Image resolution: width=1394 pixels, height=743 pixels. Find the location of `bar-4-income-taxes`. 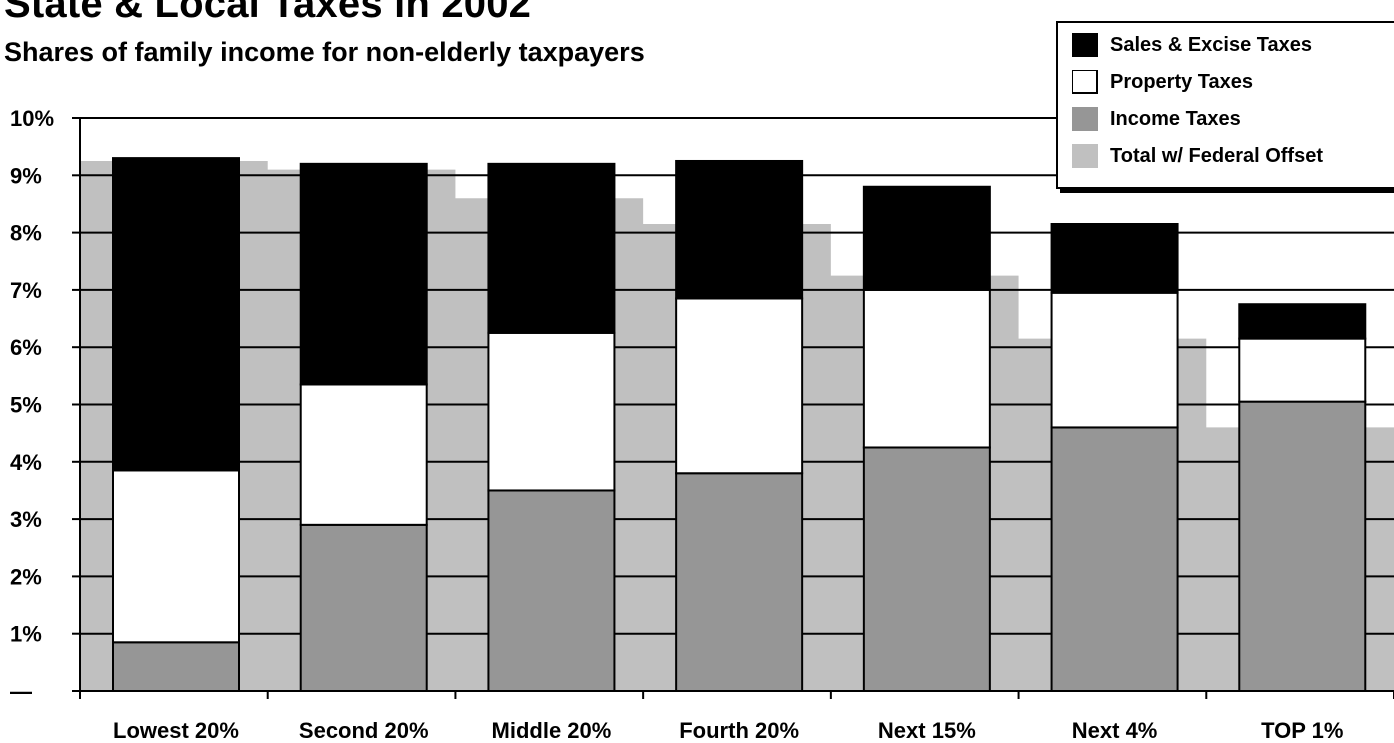

bar-4-income-taxes is located at coordinates (739, 582).